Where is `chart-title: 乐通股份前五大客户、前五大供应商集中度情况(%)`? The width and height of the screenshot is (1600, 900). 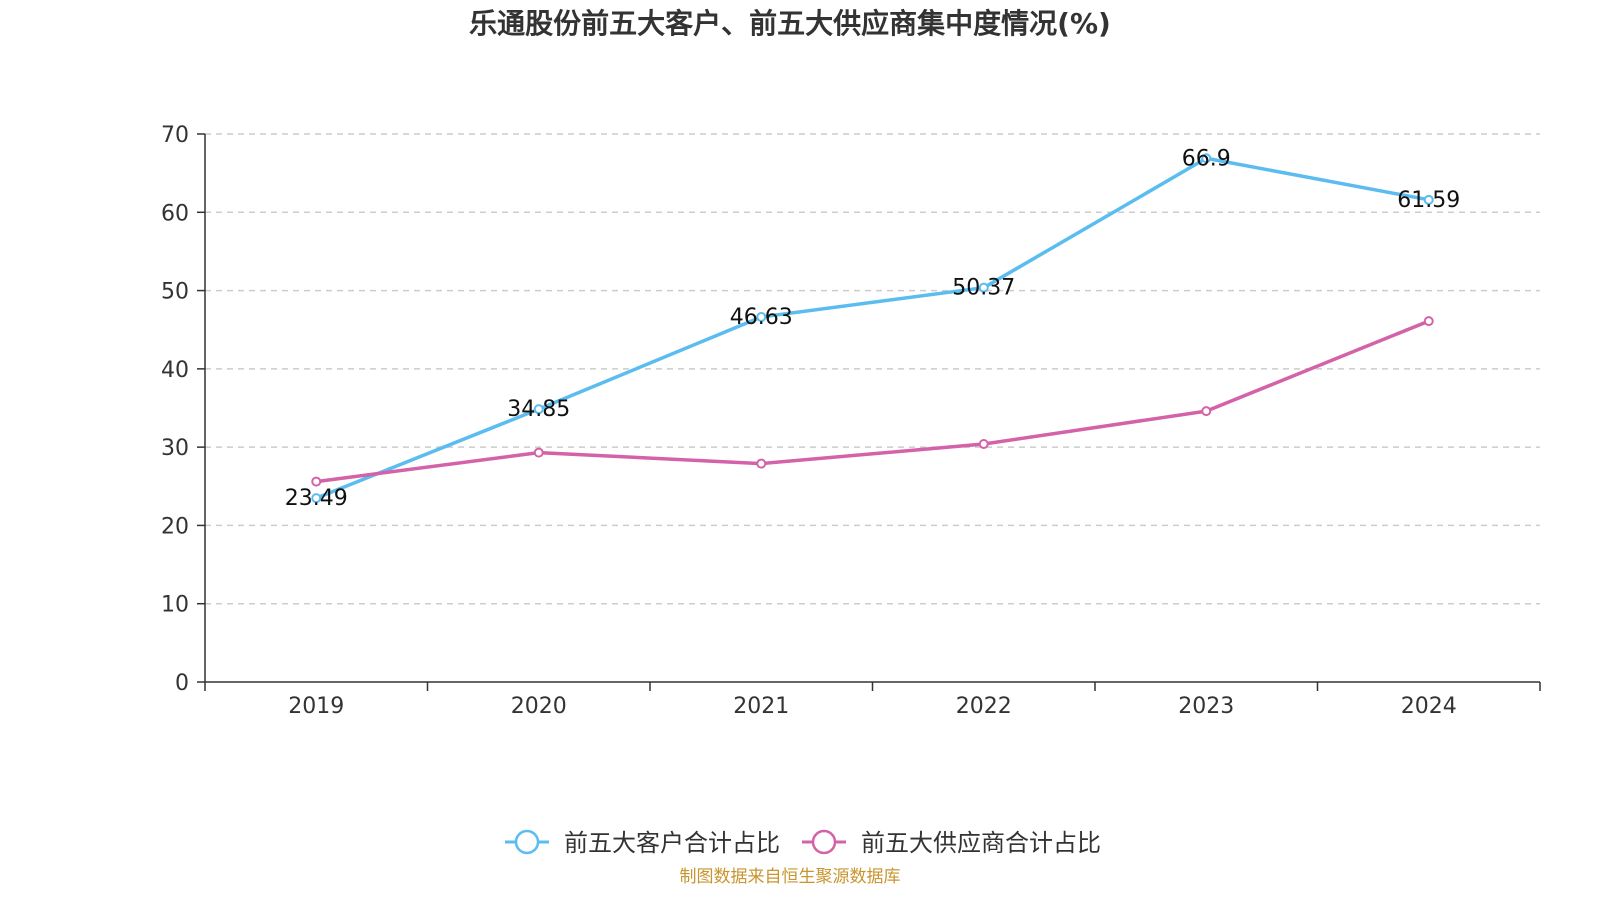 chart-title: 乐通股份前五大客户、前五大供应商集中度情况(%) is located at coordinates (790, 23).